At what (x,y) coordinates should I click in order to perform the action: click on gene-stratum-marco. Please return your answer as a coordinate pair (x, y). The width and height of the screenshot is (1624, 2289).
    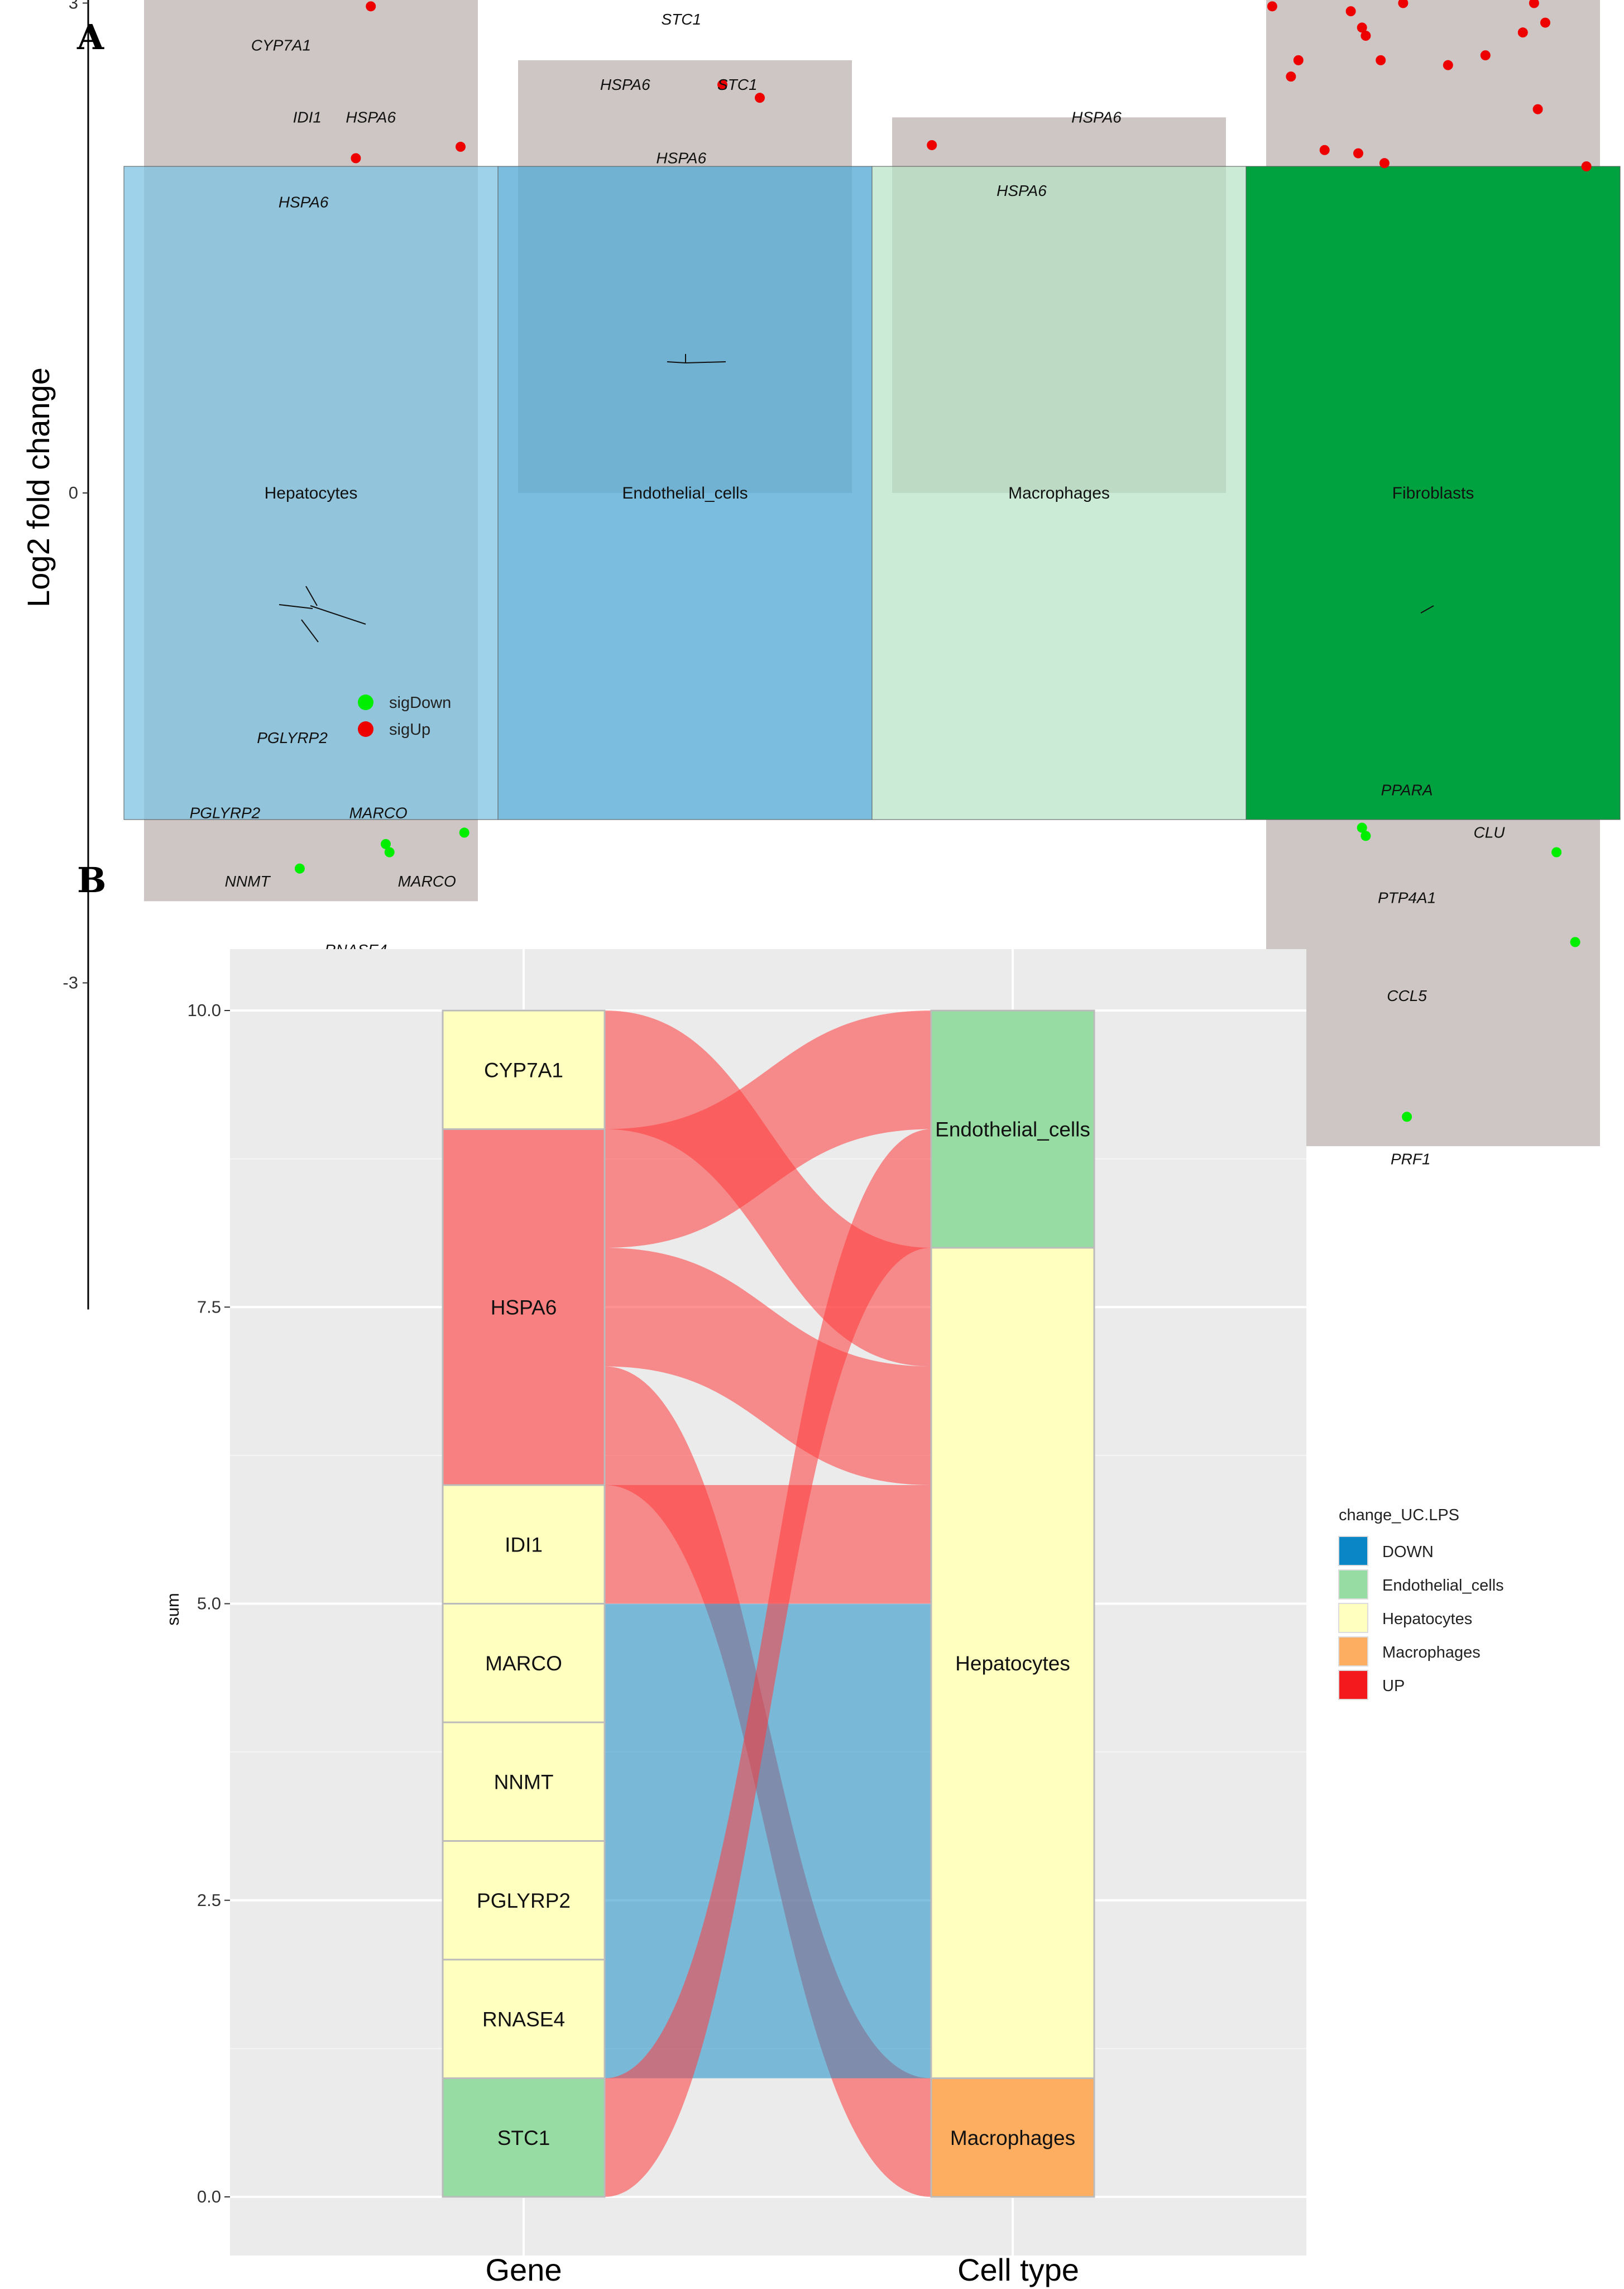
    Looking at the image, I should click on (524, 1663).